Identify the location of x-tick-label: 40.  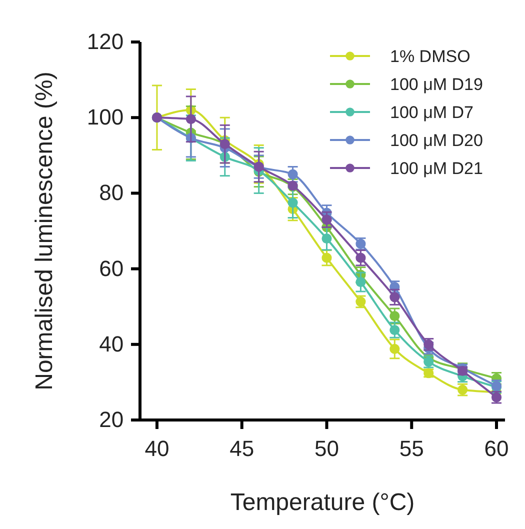
(157, 449).